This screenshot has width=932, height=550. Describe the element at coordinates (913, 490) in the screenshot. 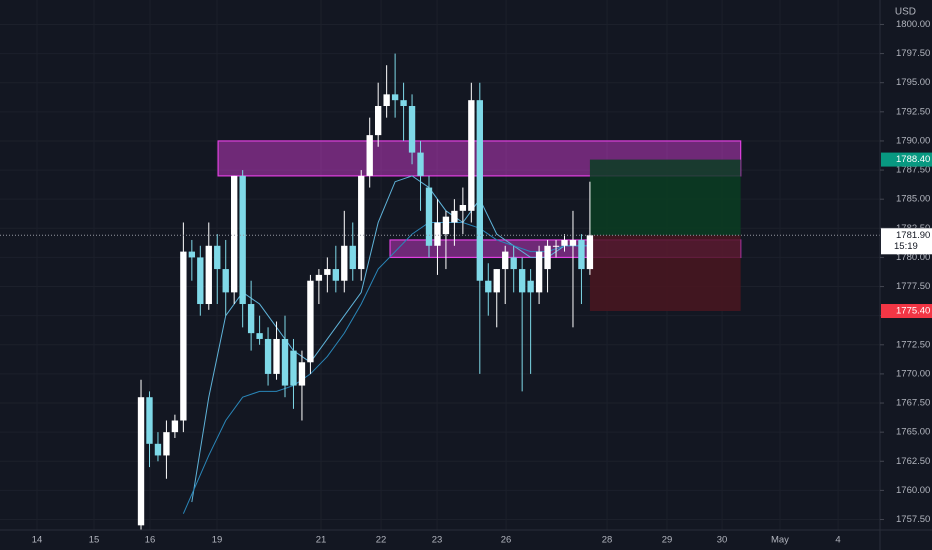

I see `y-tick-label: 1760.00` at that location.